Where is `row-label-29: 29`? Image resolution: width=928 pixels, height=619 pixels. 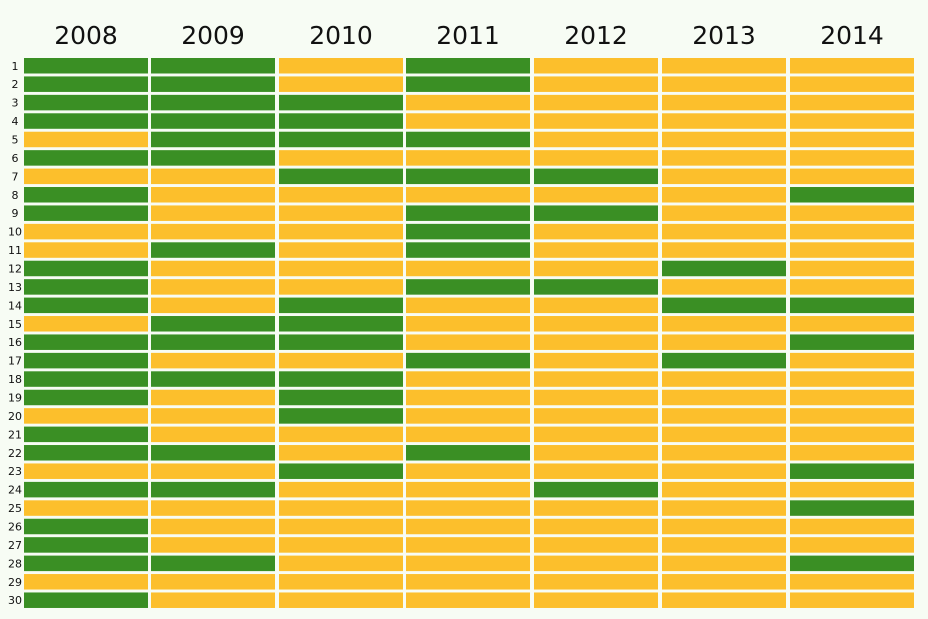 row-label-29: 29 is located at coordinates (15, 582).